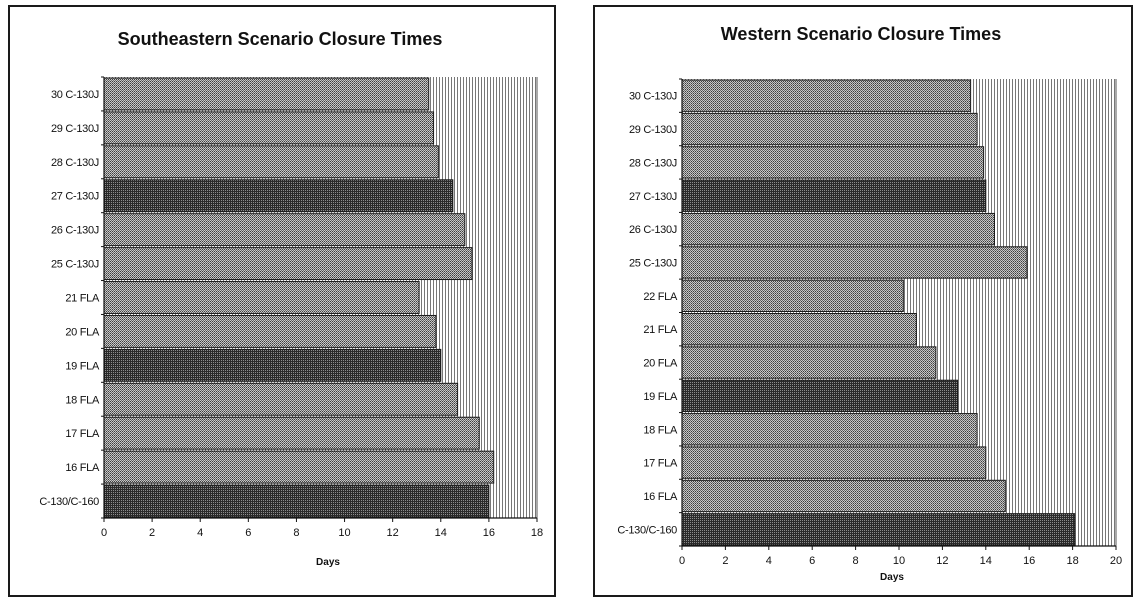 This screenshot has height=600, width=1135. Describe the element at coordinates (69, 502) in the screenshot. I see `se-category-label: C-130/C-160` at that location.